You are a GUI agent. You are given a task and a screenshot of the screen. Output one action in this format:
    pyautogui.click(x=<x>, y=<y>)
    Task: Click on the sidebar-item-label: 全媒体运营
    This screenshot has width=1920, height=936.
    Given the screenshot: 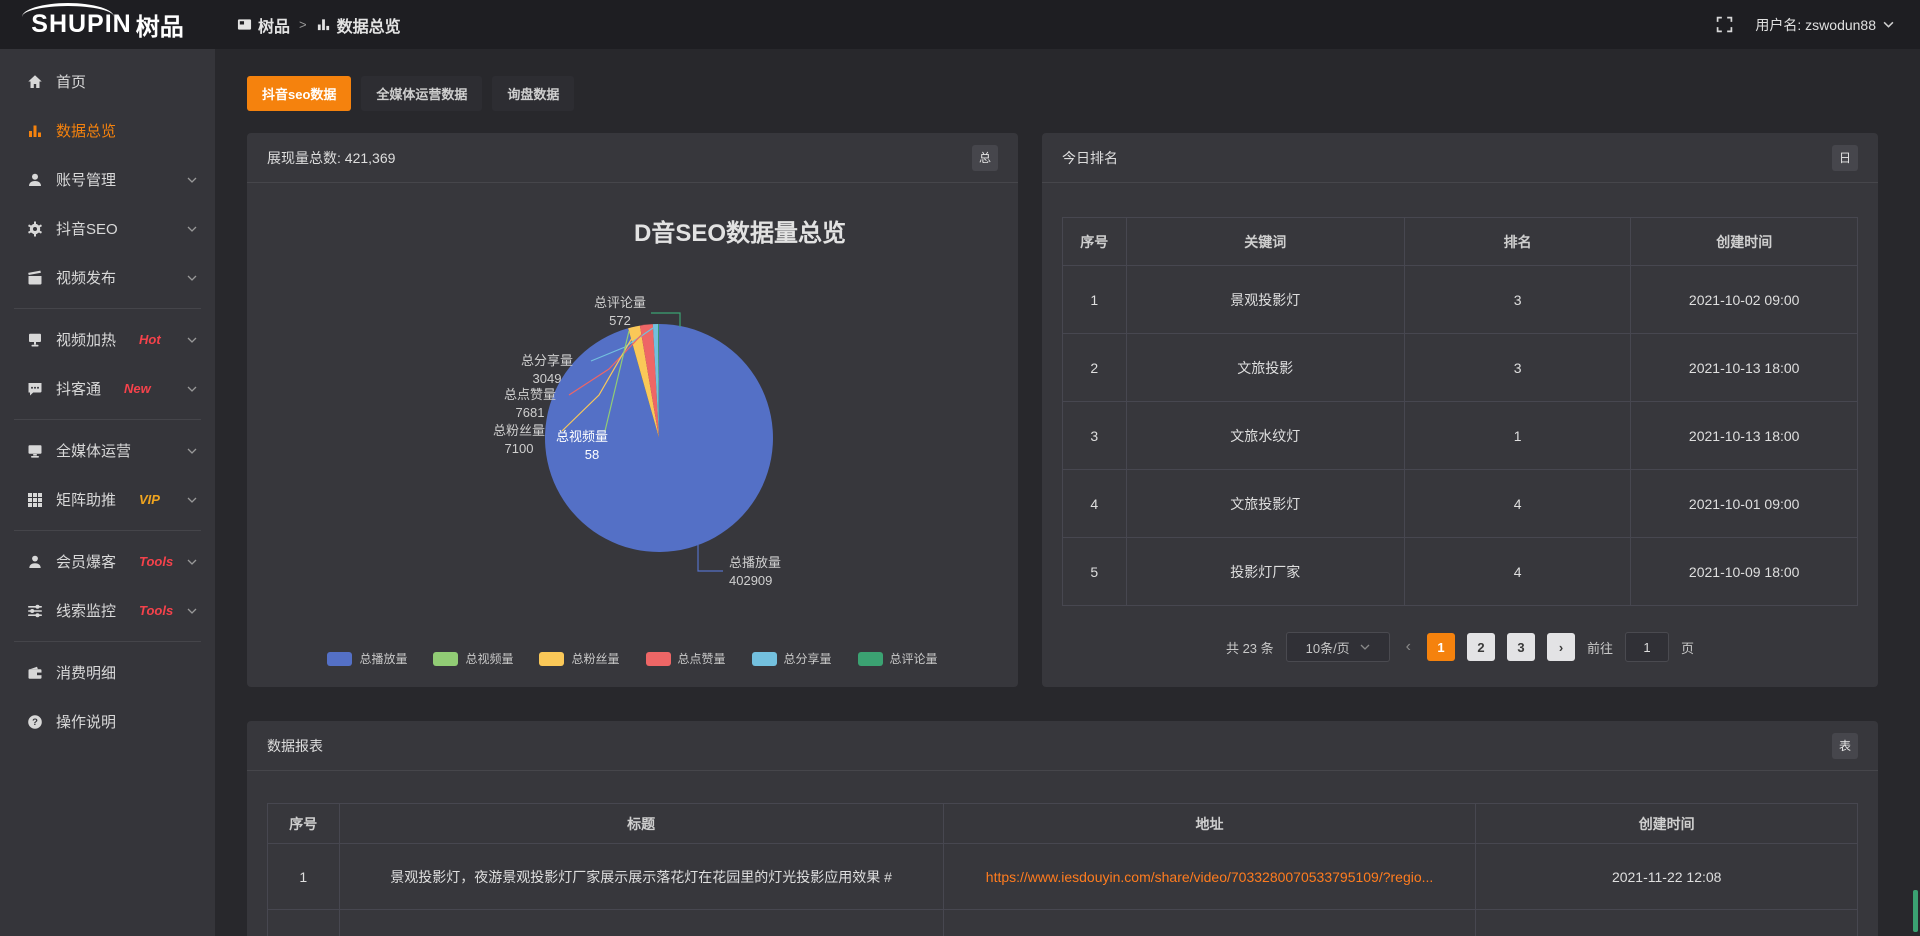 What is the action you would take?
    pyautogui.click(x=94, y=451)
    